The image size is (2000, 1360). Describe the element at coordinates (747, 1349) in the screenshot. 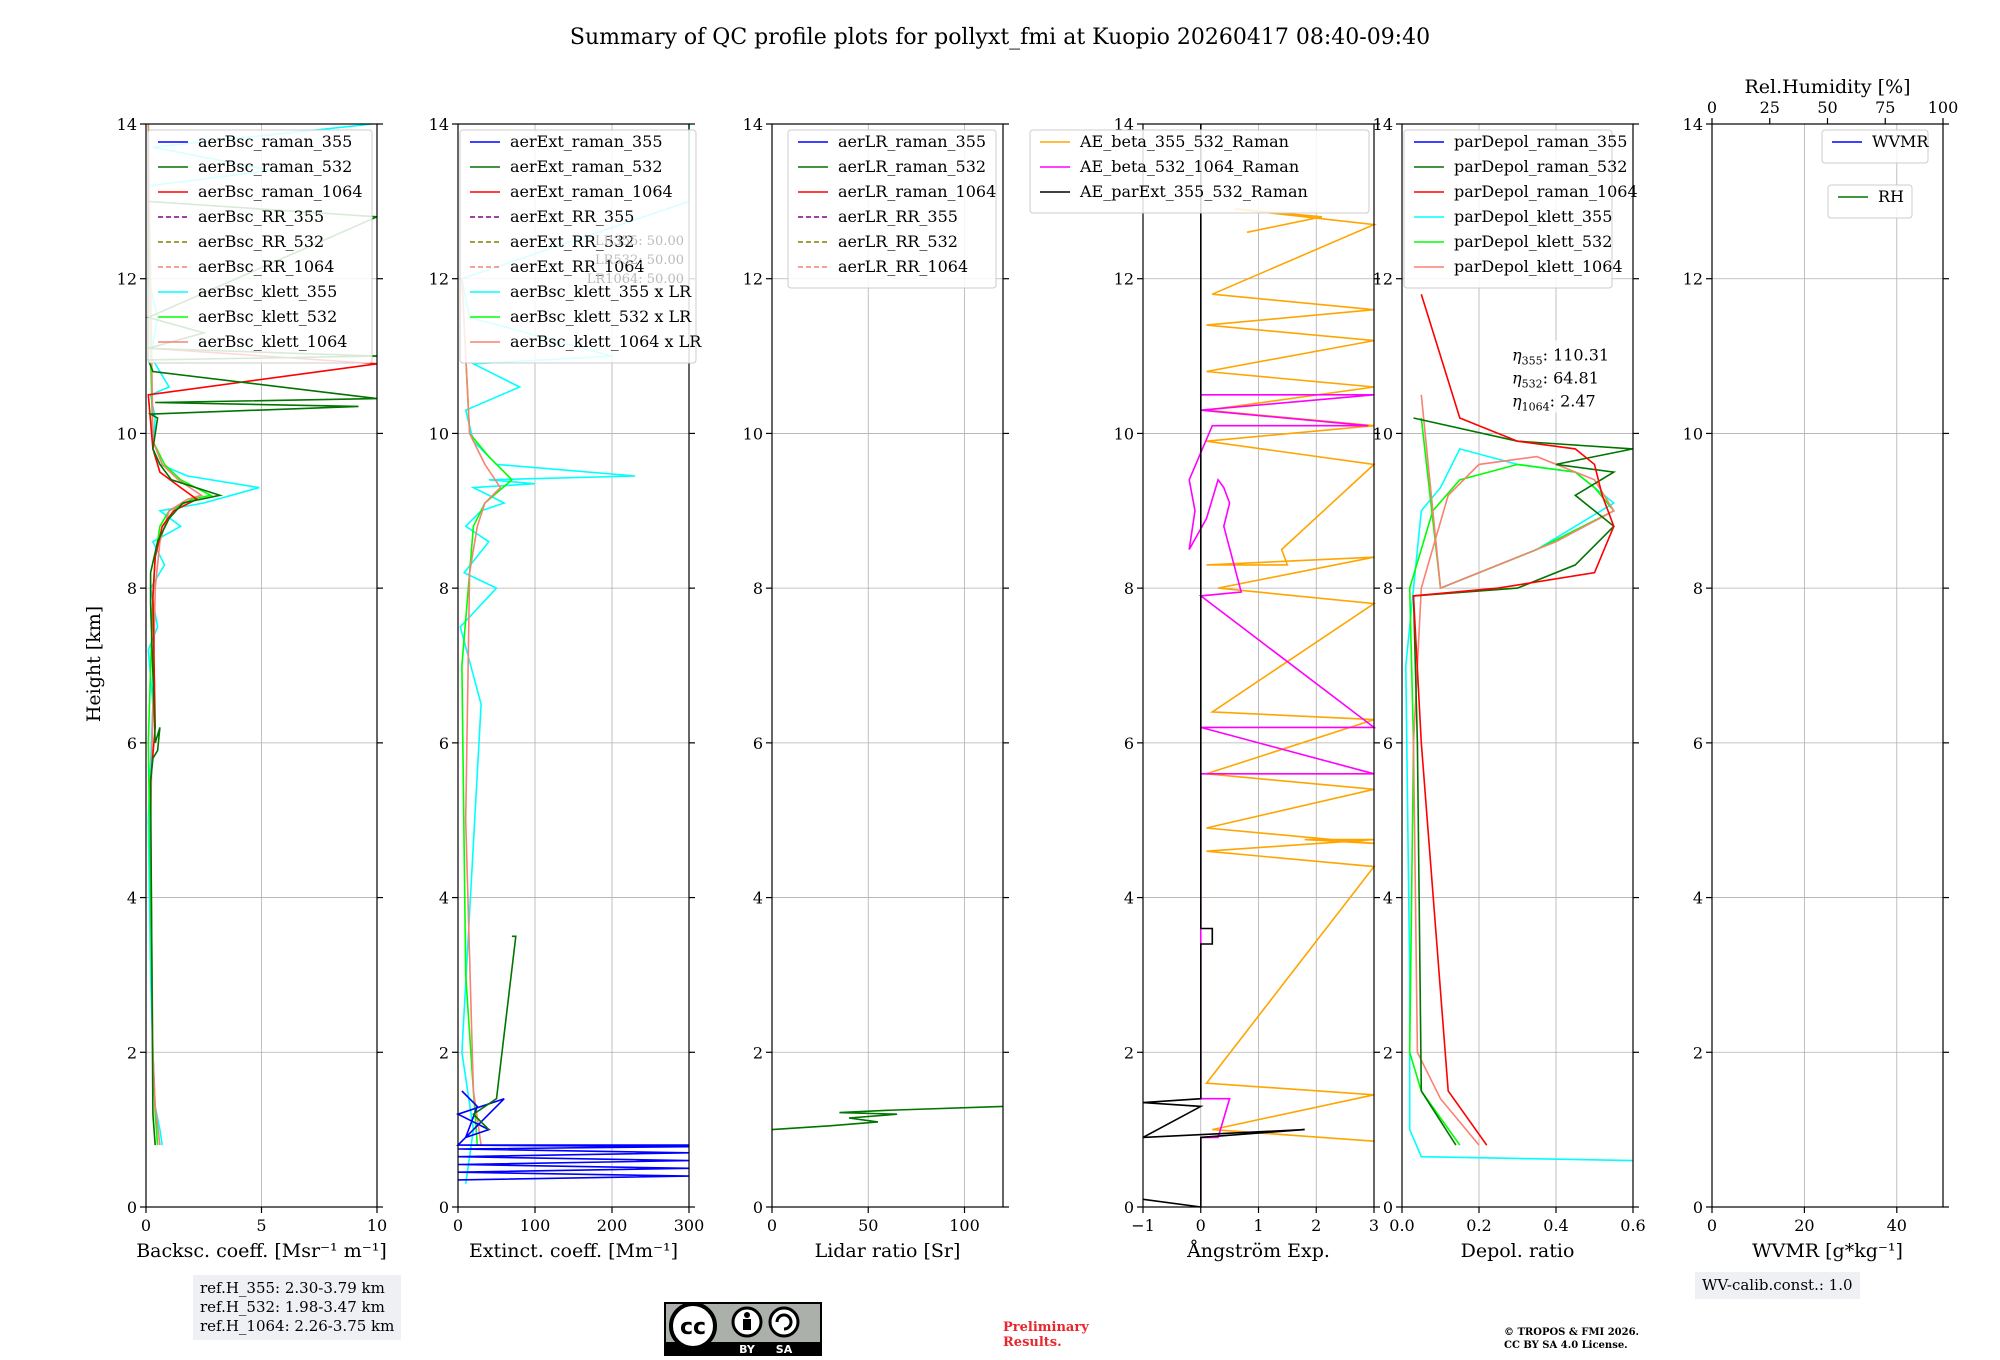

I see `by-label: BY` at that location.